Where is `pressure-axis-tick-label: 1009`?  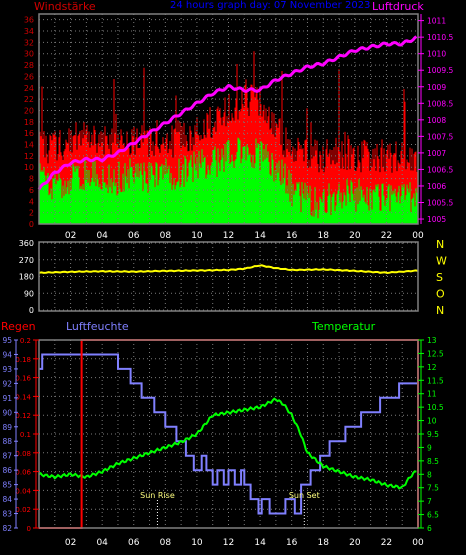 pressure-axis-tick-label: 1009 is located at coordinates (436, 87).